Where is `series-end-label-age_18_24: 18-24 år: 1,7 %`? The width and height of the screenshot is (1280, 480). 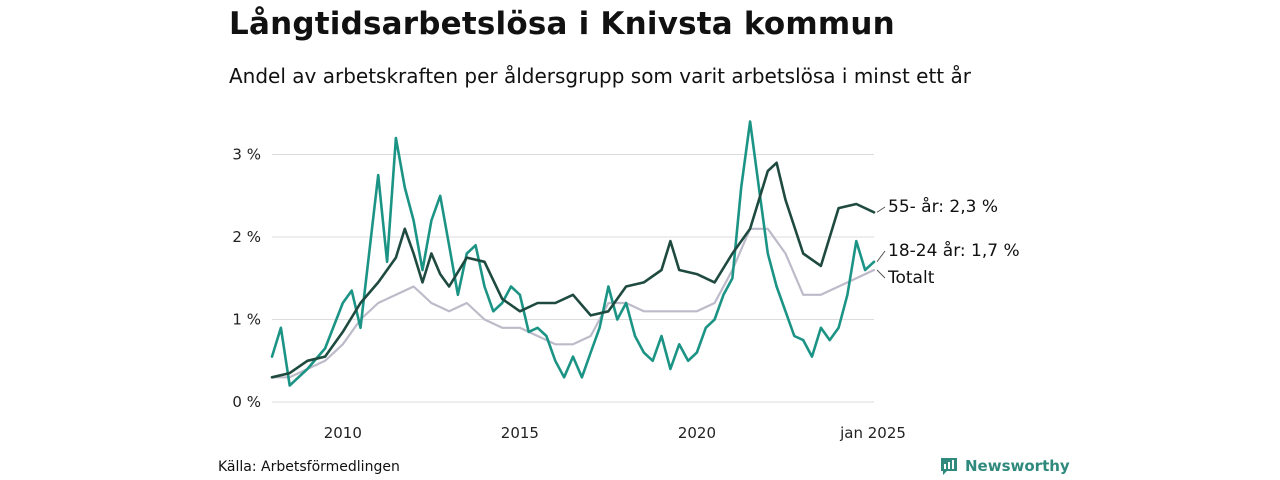
series-end-label-age_18_24: 18-24 år: 1,7 % is located at coordinates (954, 250).